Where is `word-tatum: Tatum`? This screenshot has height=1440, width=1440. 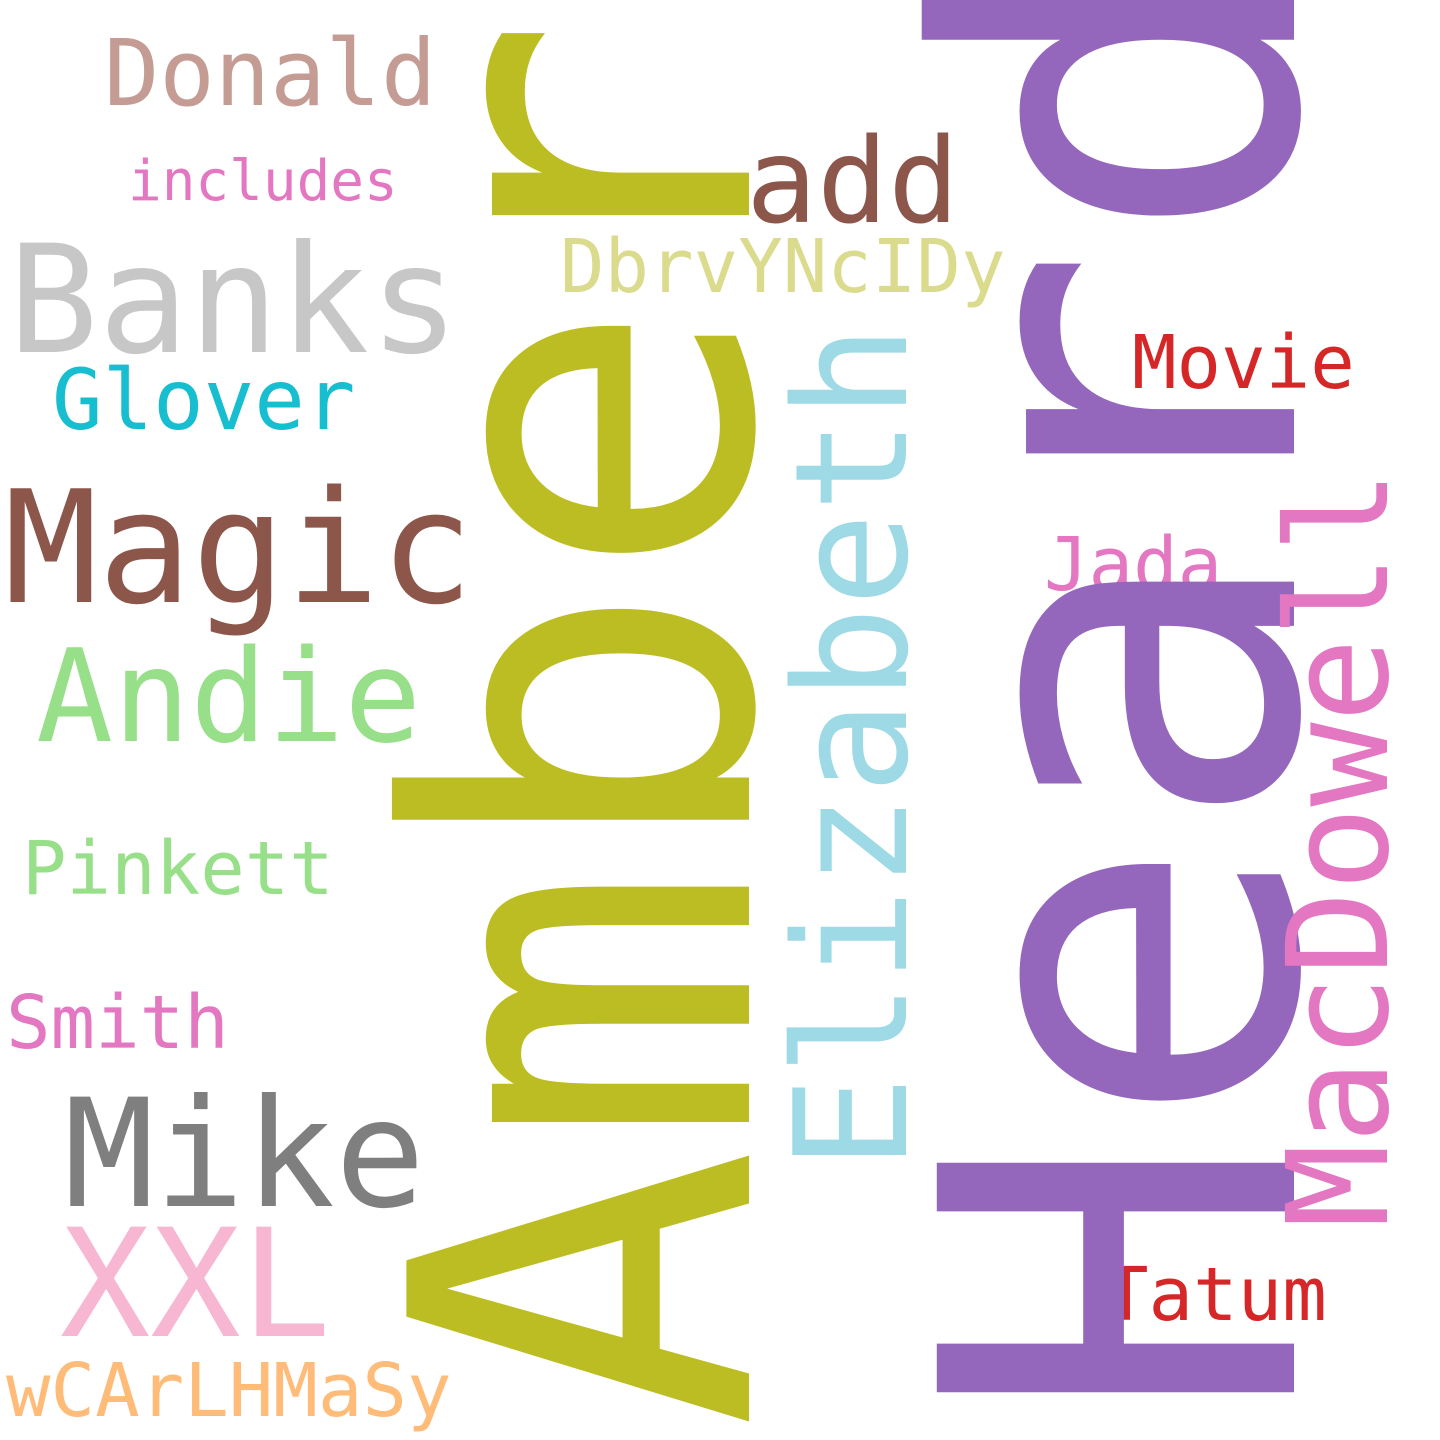 word-tatum: Tatum is located at coordinates (1215, 1295).